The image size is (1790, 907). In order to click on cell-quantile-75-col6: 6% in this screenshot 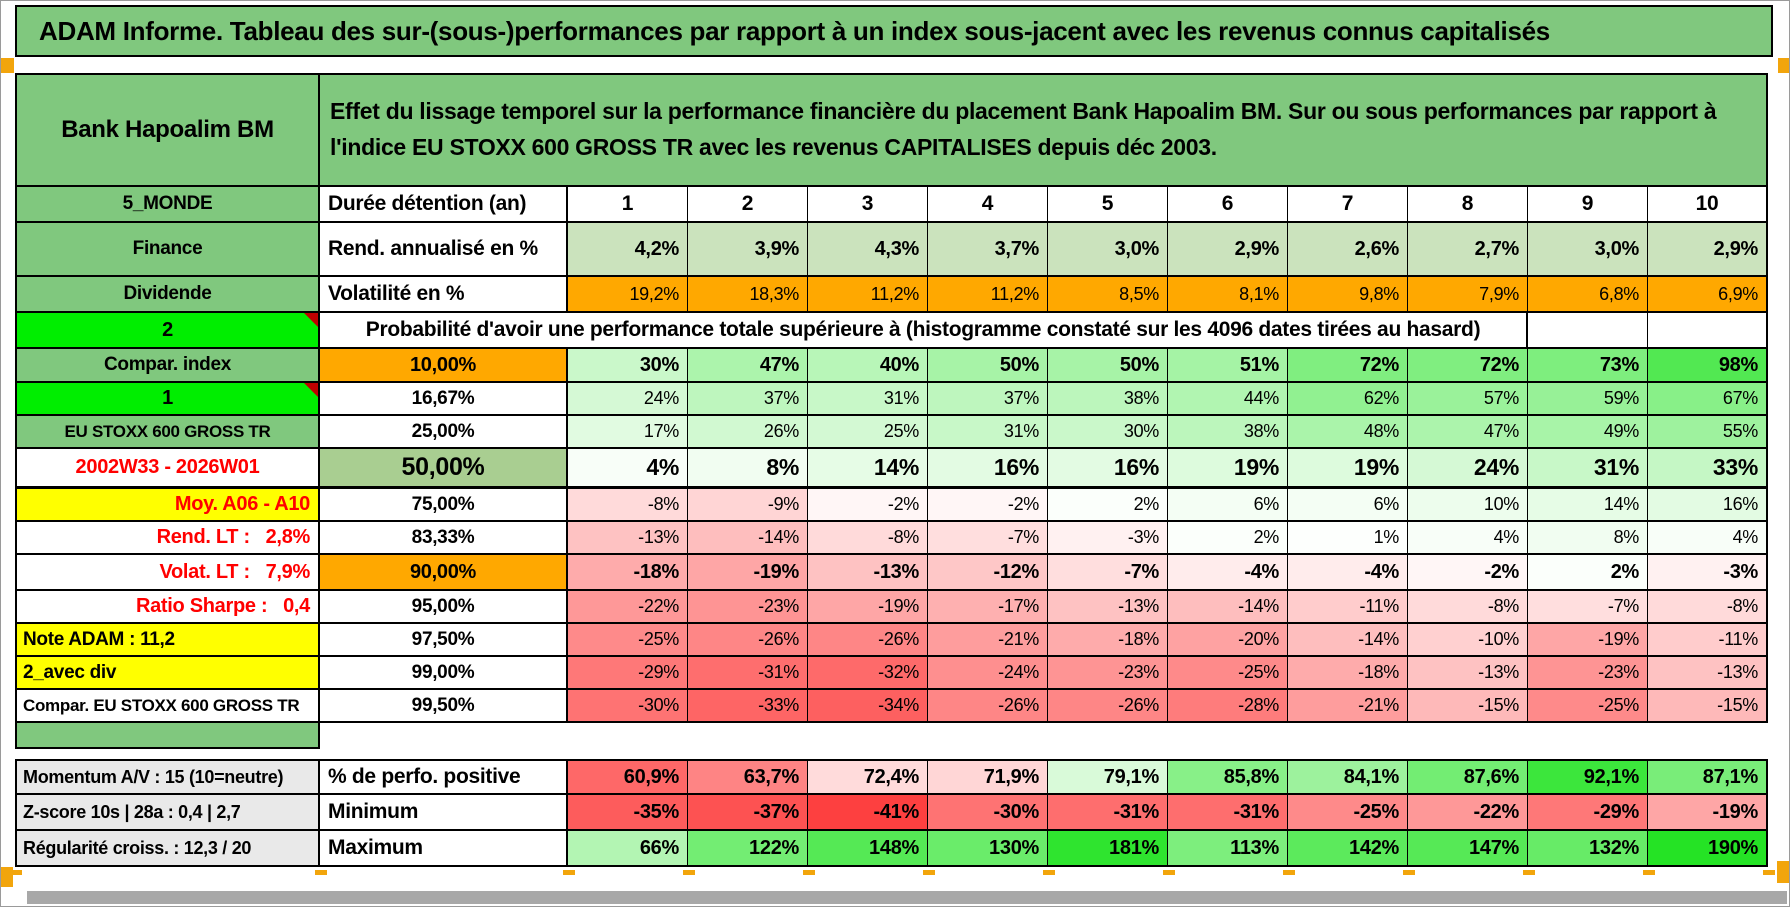, I will do `click(1228, 505)`.